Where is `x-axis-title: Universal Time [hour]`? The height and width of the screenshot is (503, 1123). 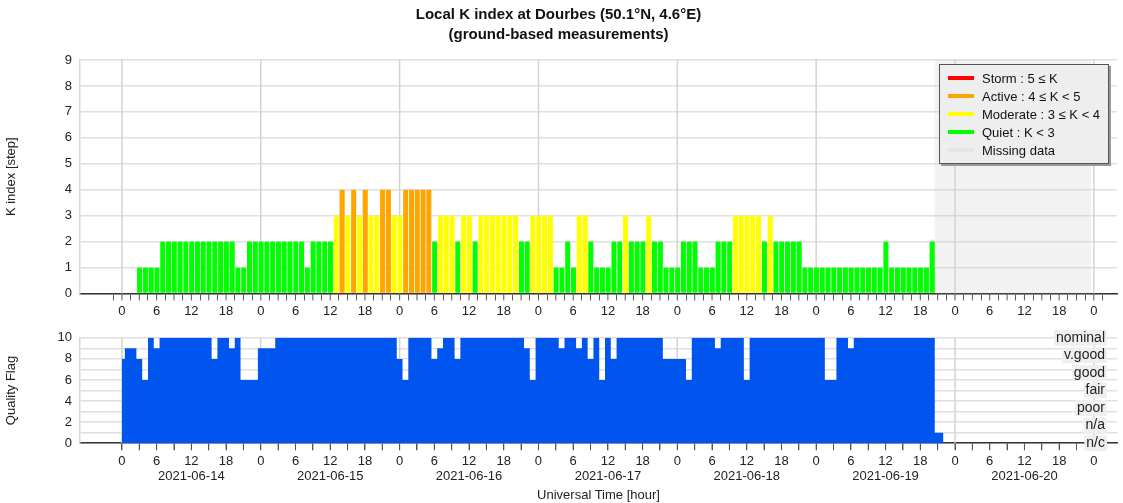 x-axis-title: Universal Time [hour] is located at coordinates (598, 494).